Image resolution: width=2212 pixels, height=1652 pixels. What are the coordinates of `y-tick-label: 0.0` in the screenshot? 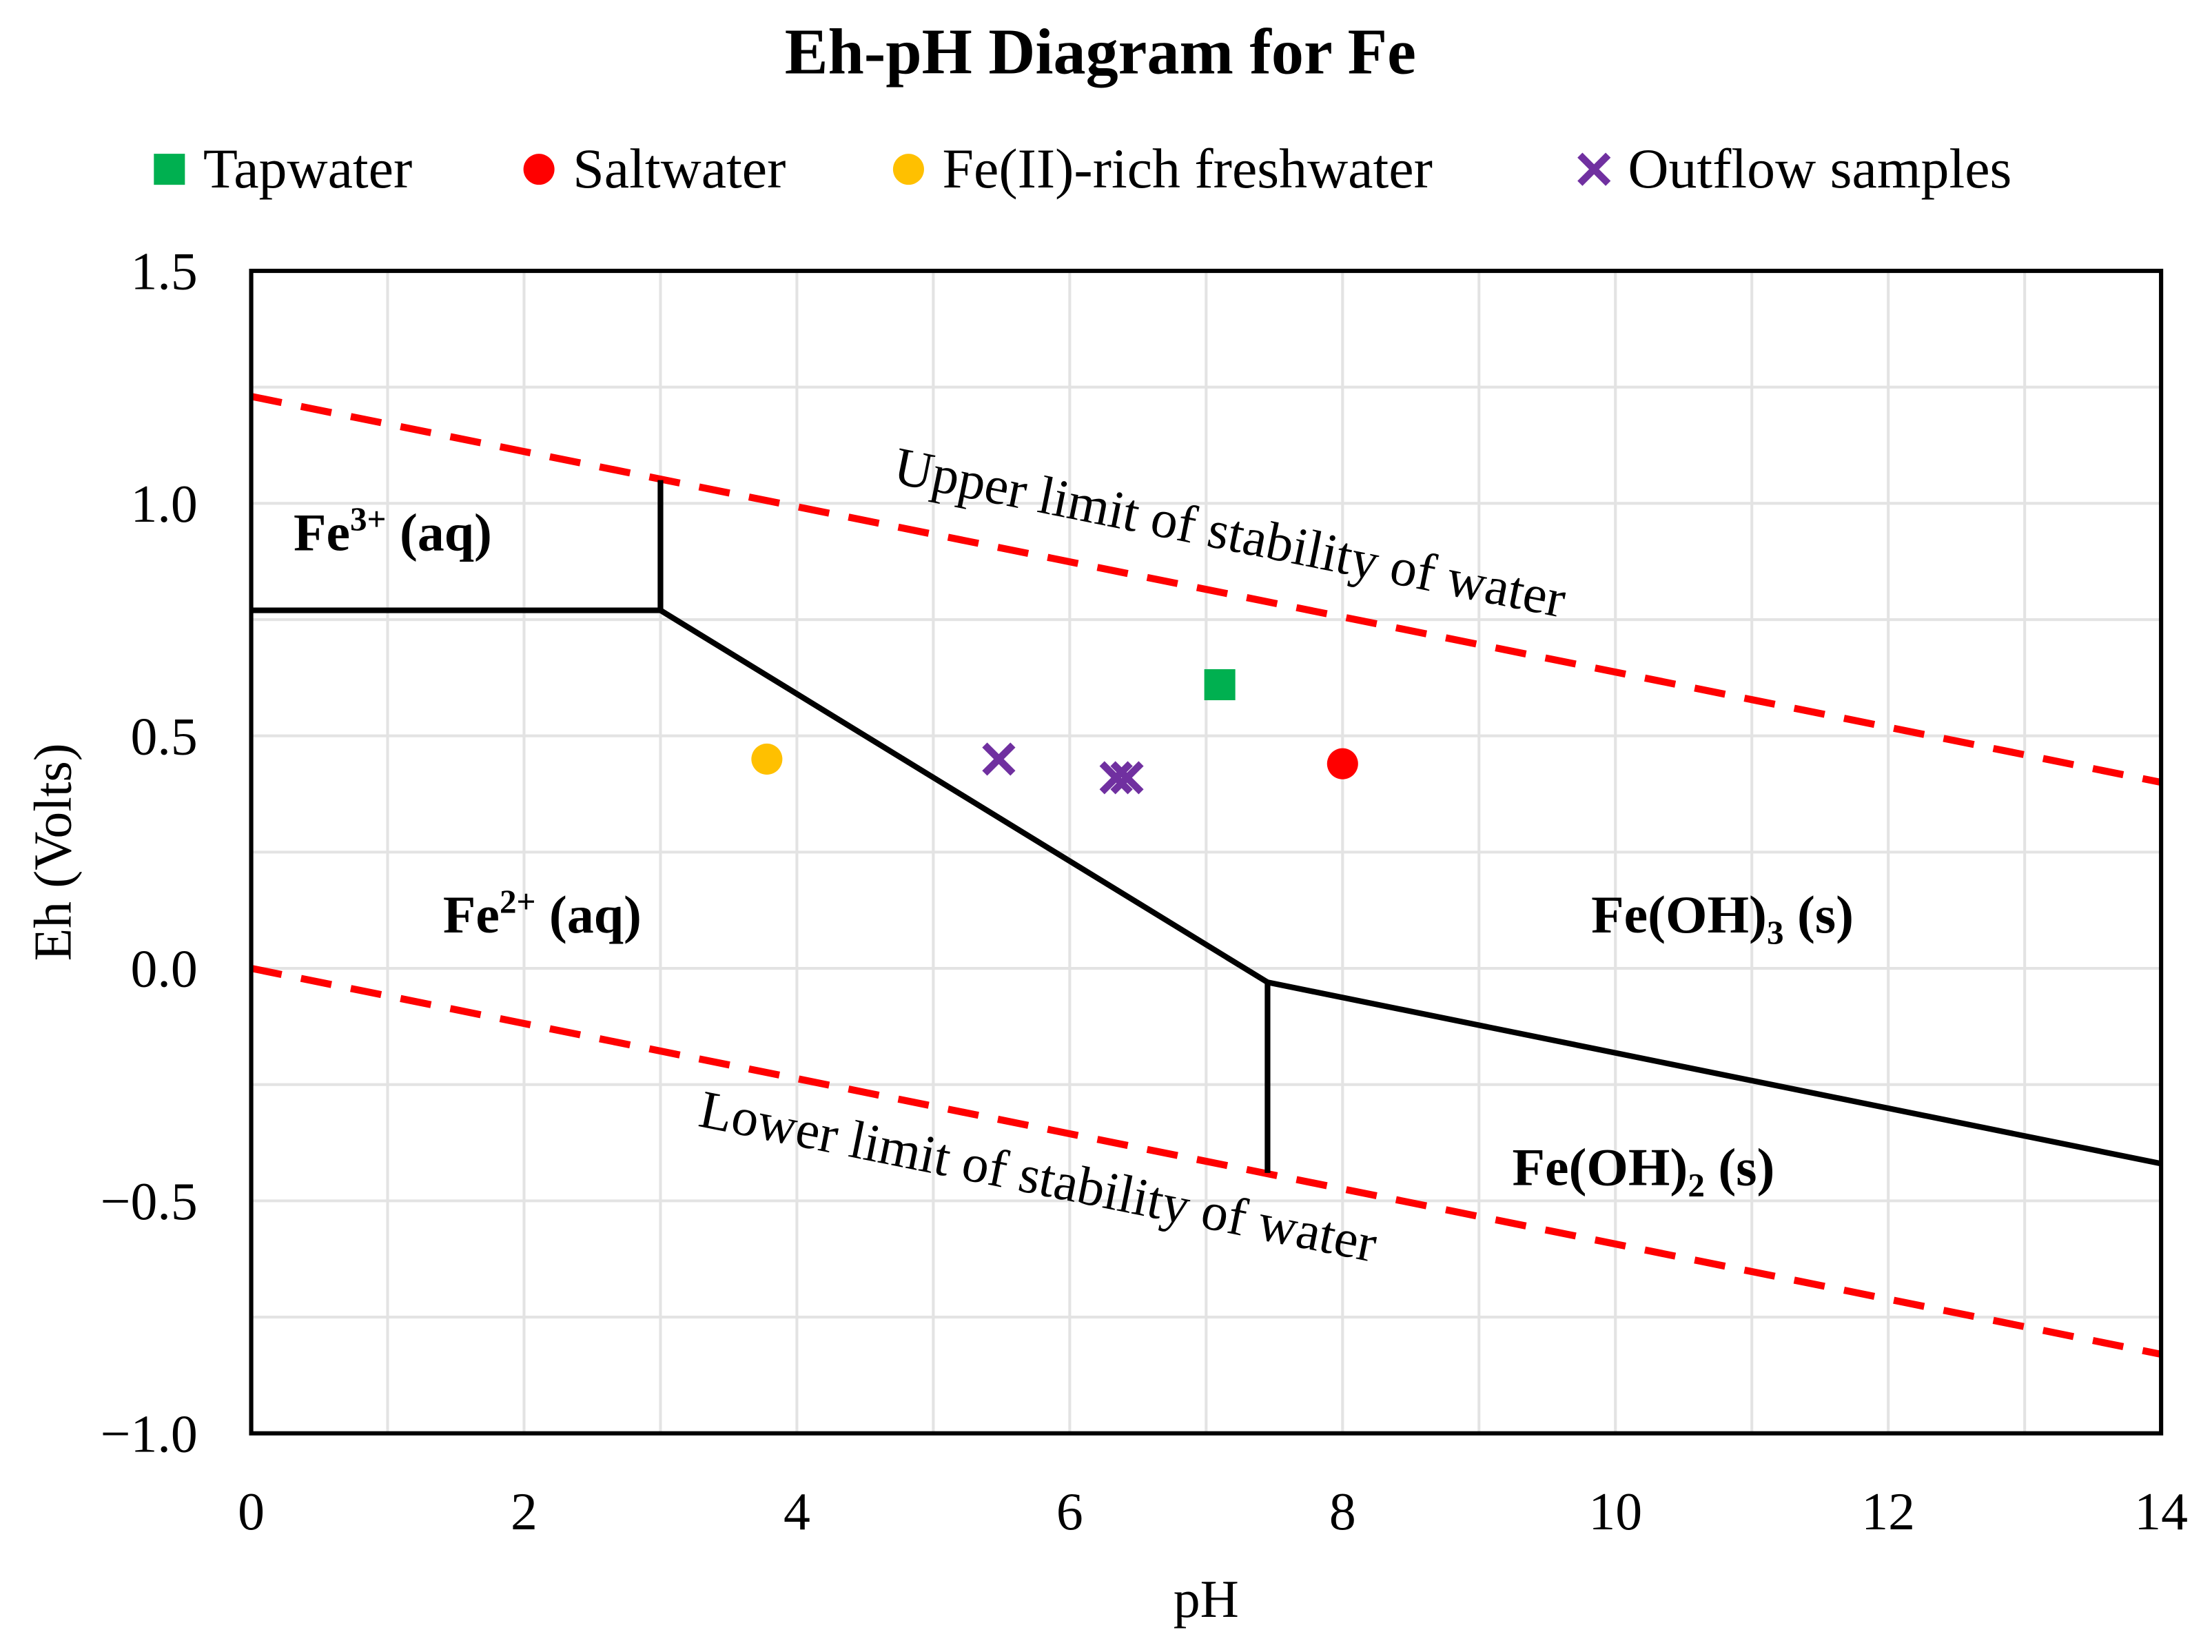 It's located at (164, 969).